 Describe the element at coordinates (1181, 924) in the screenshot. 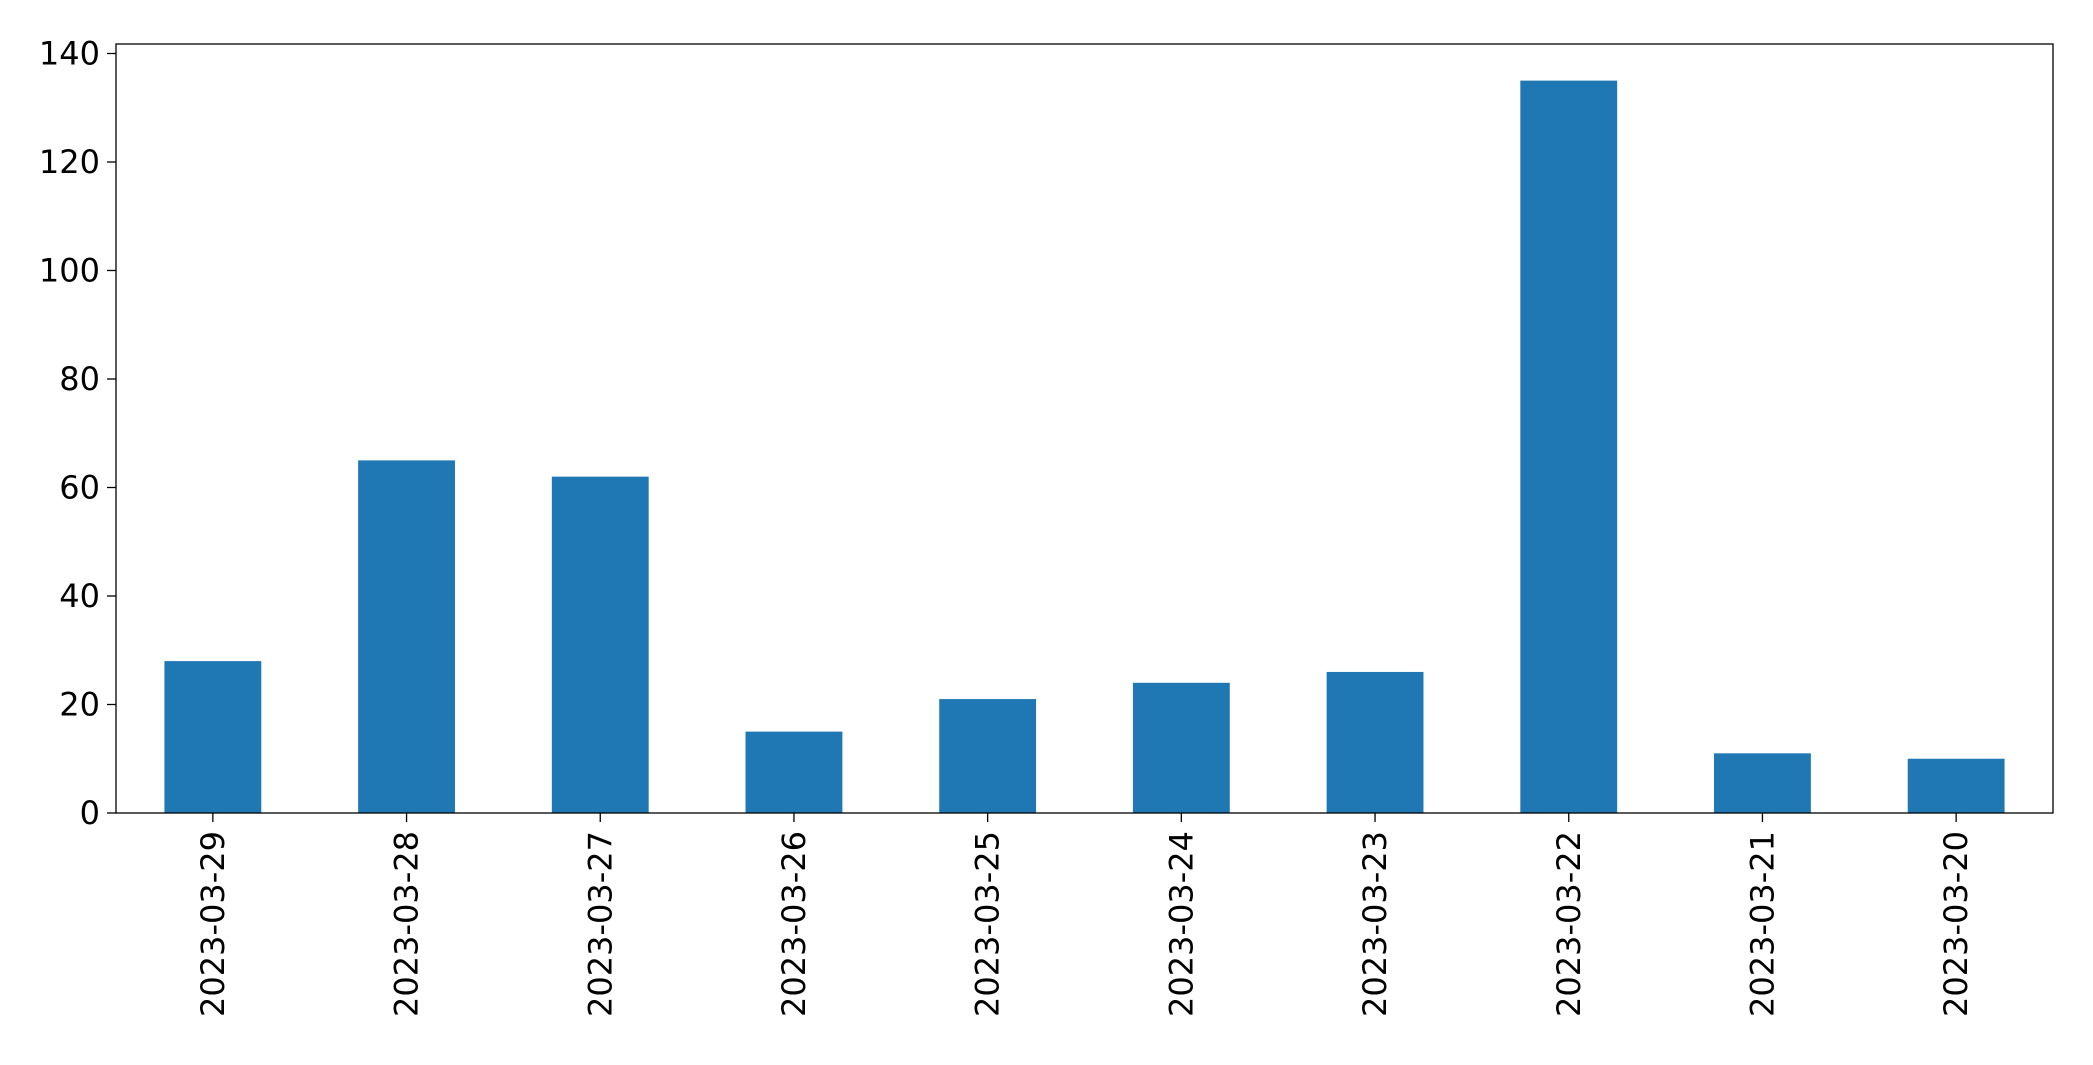

I see `x-tick-label: 2023-03-24` at that location.